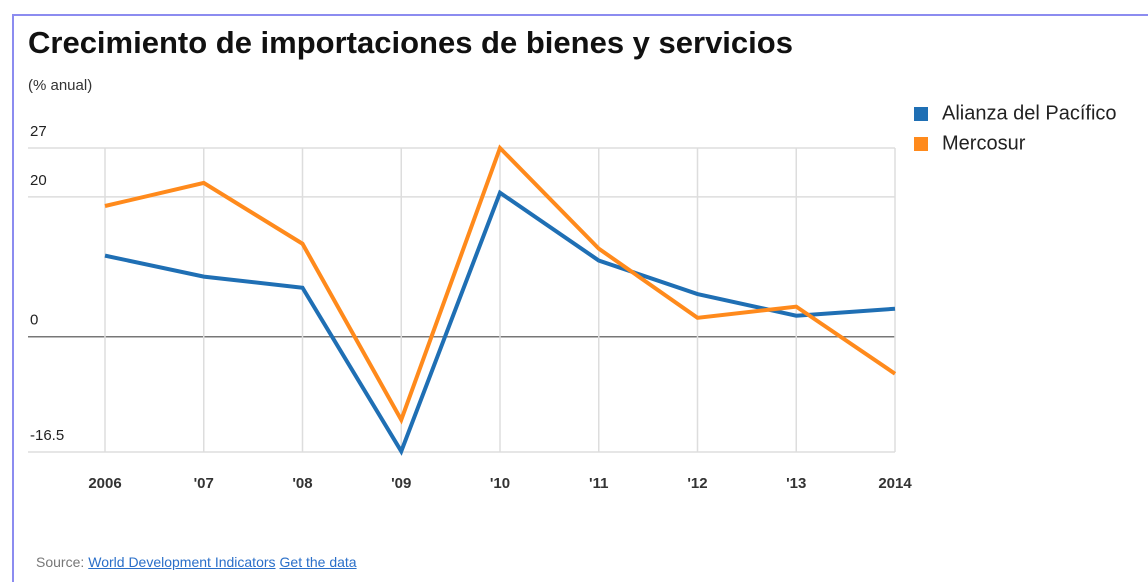  I want to click on x-tick-label: '08, so click(302, 483).